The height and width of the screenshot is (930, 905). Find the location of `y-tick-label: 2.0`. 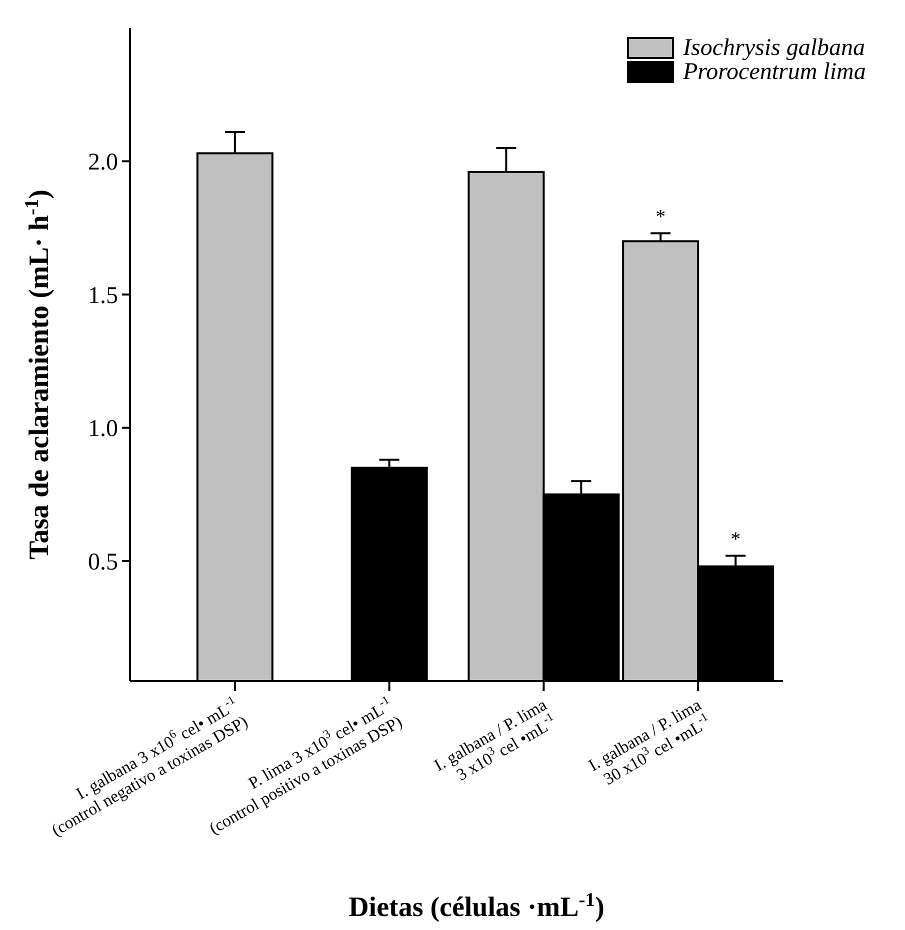

y-tick-label: 2.0 is located at coordinates (103, 163).